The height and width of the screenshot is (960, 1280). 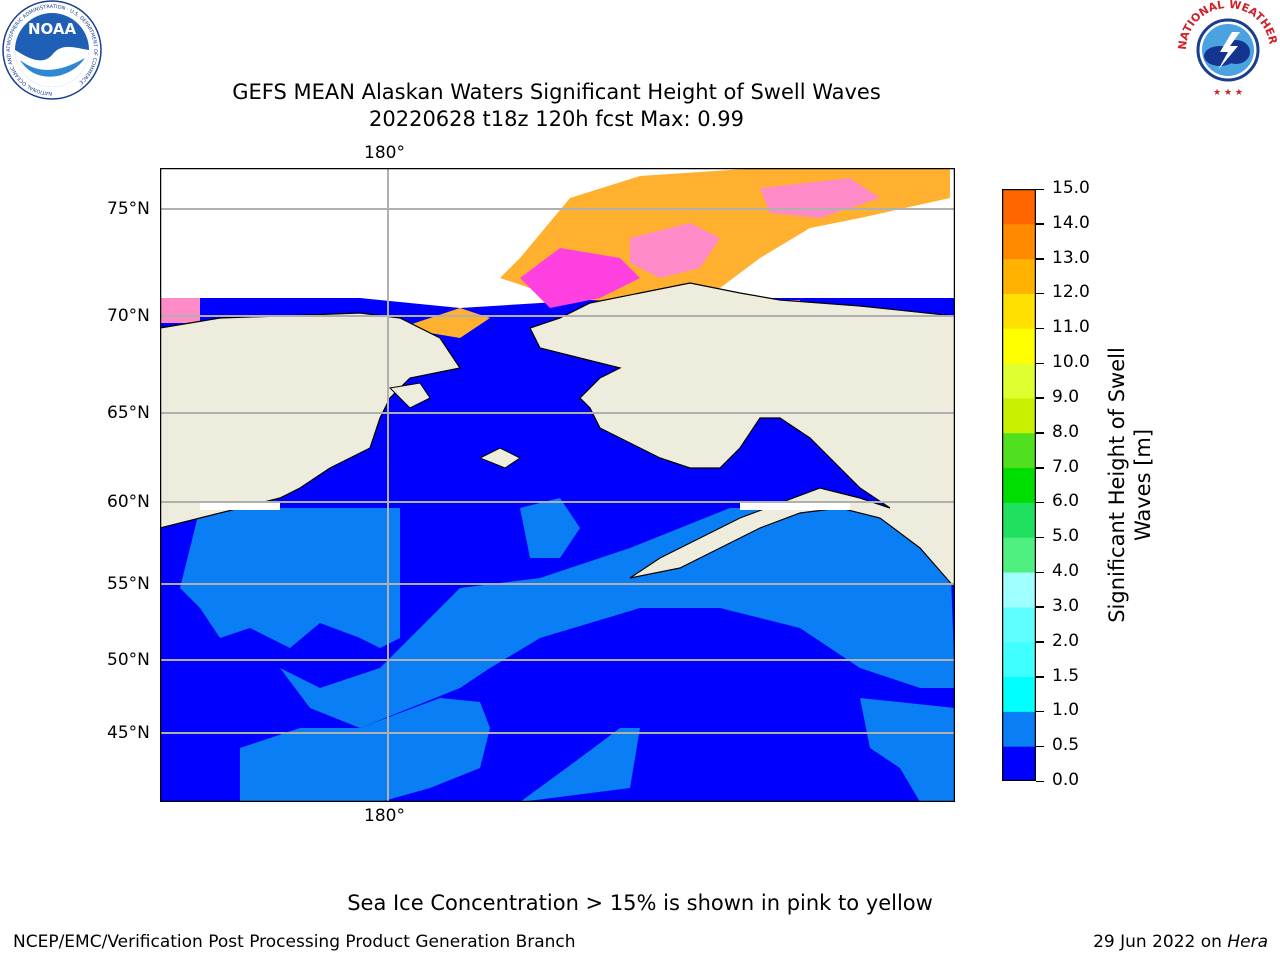 I want to click on nws-logo-icon: NATIONAL WEATHER SERVICE ★ ★ ★, so click(x=1228, y=49).